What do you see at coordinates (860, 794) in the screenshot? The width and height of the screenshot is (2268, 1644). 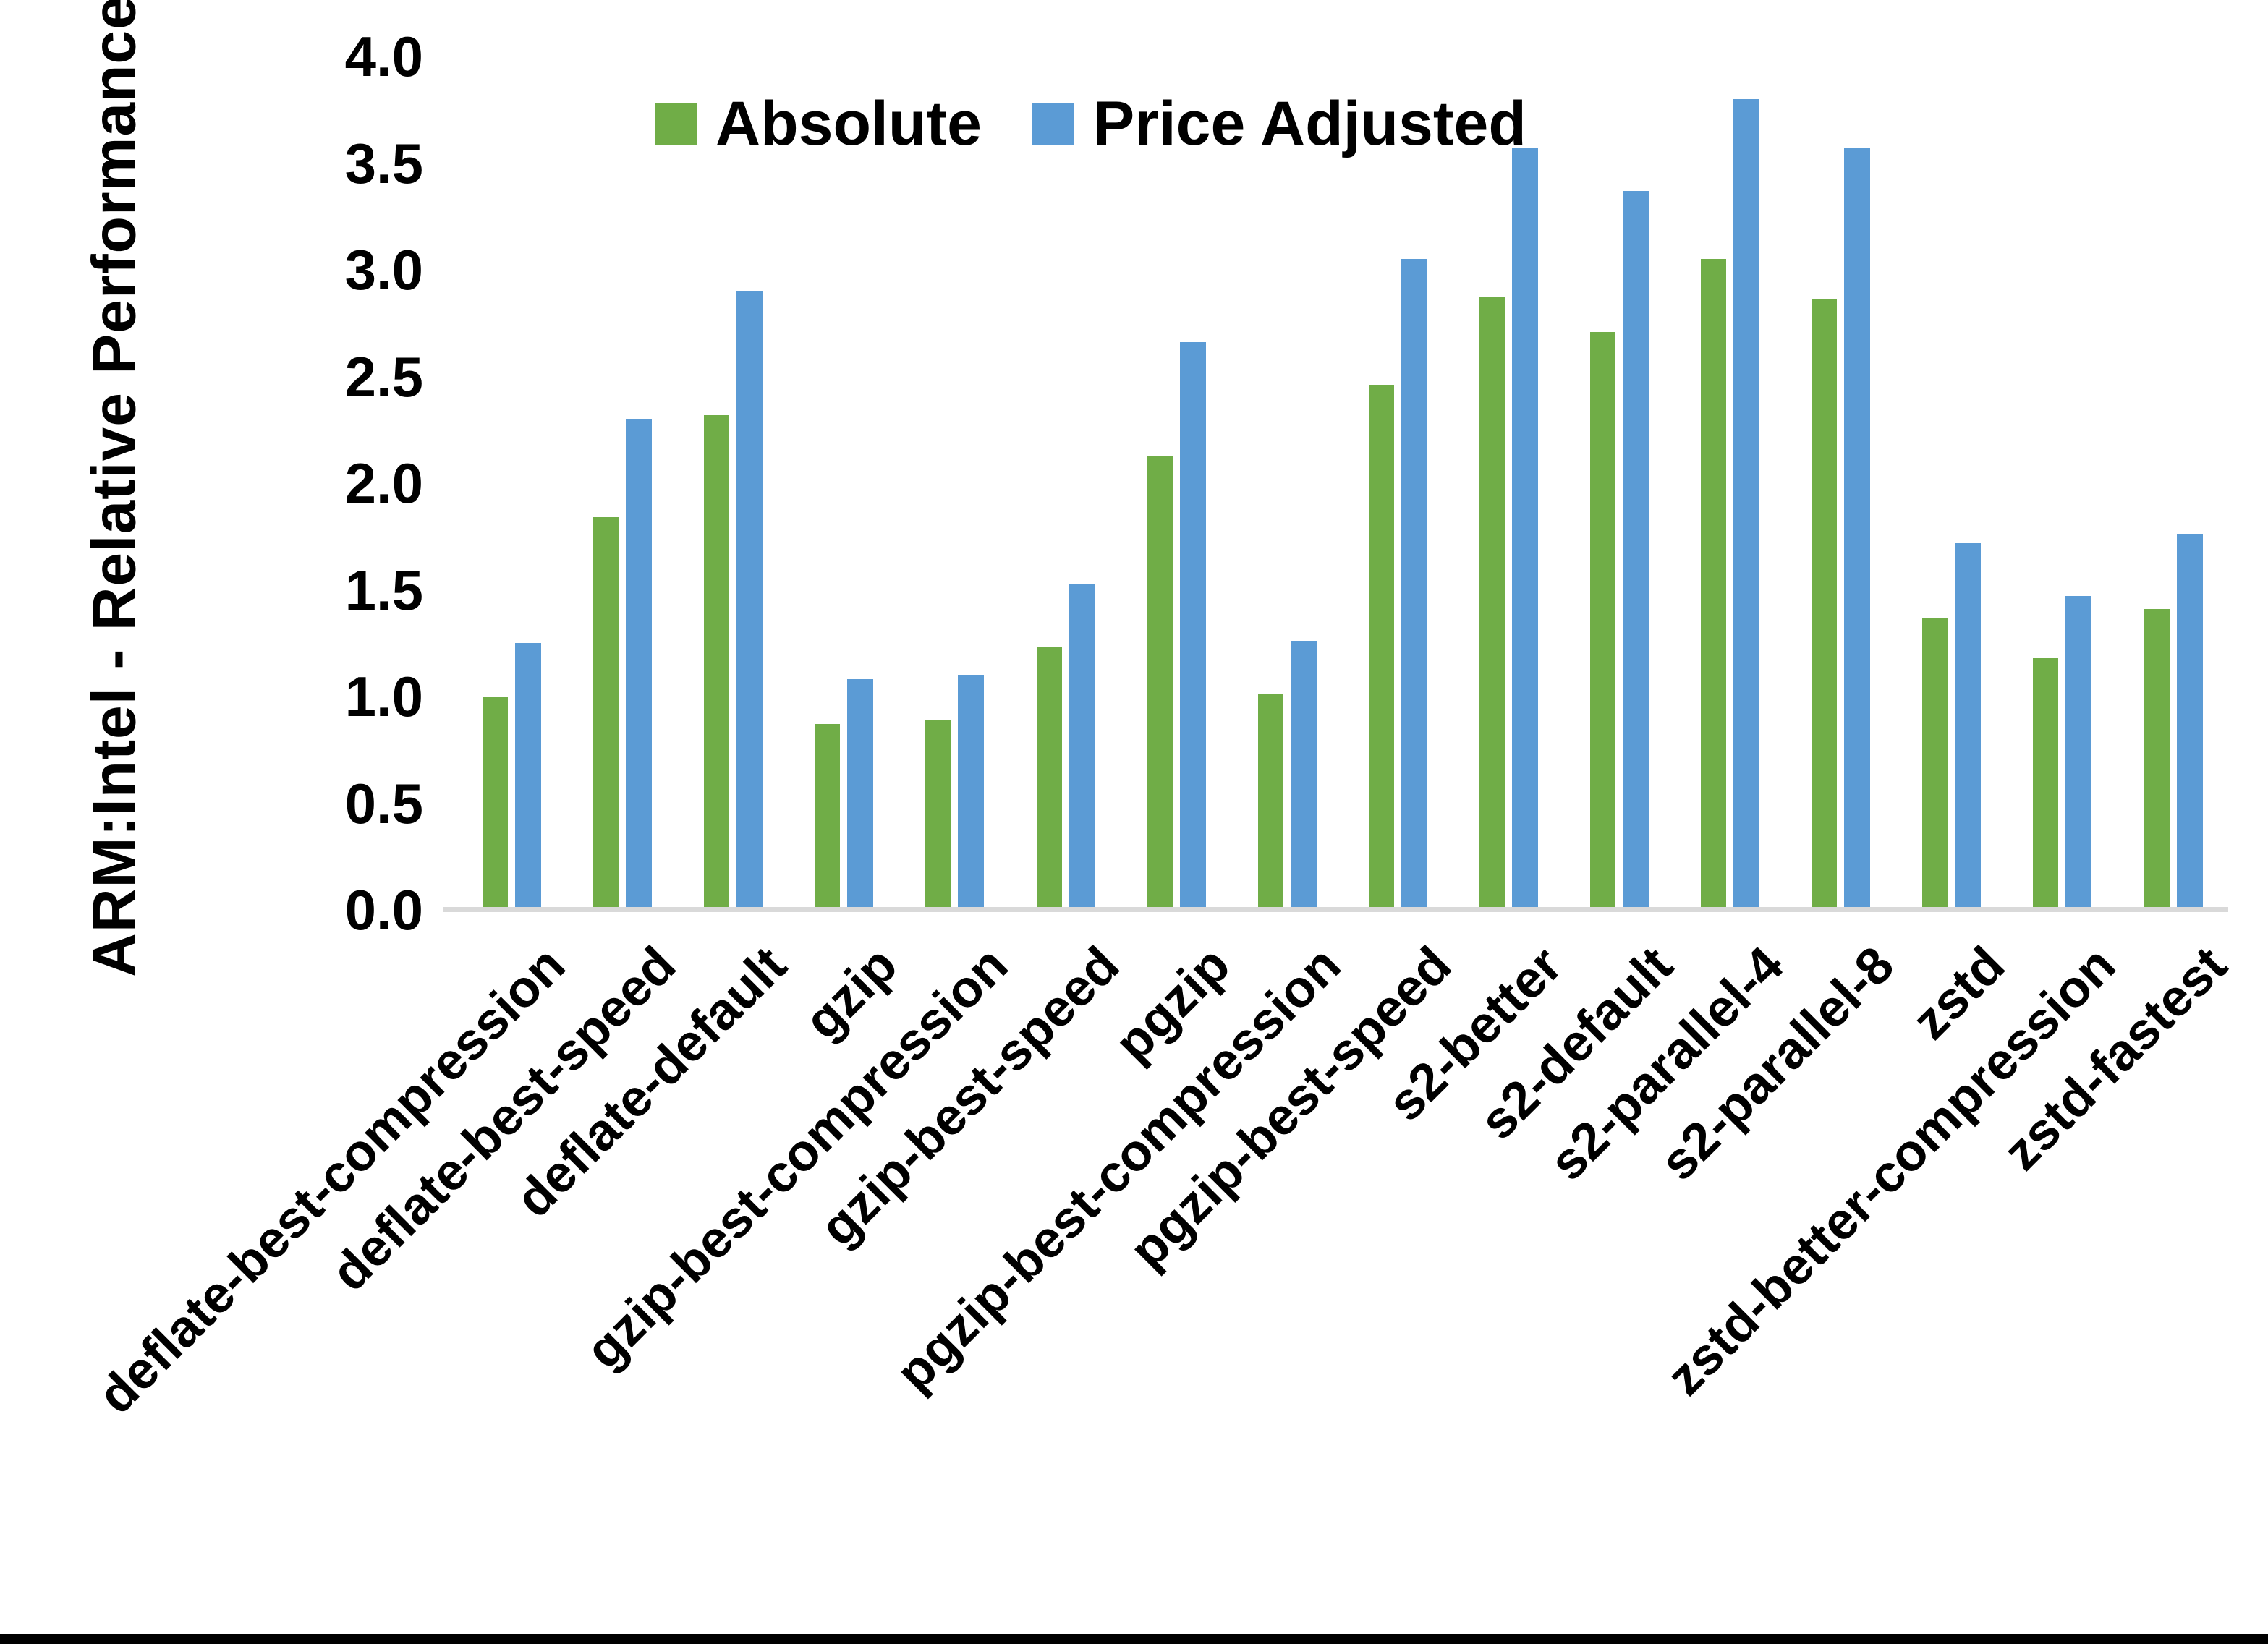 I see `bar-price-adjusted-gzip` at bounding box center [860, 794].